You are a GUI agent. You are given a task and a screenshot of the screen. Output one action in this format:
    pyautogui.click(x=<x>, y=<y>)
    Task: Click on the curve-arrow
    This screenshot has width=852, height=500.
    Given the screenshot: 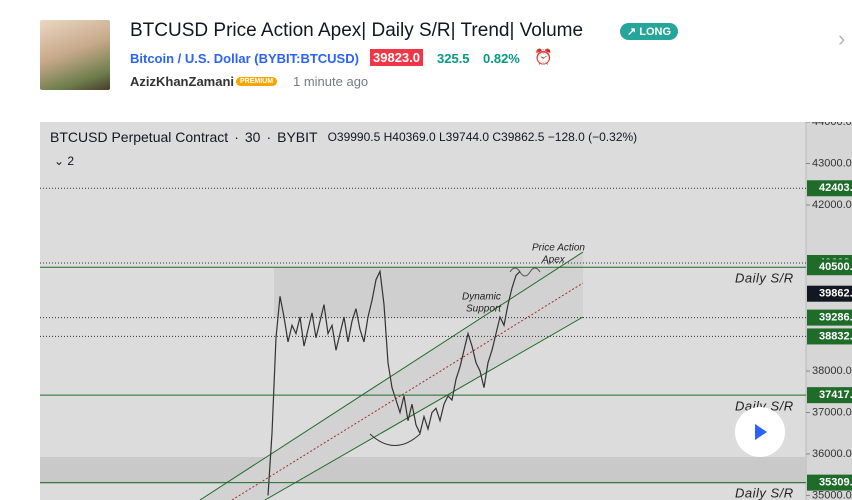 What is the action you would take?
    pyautogui.click(x=395, y=439)
    